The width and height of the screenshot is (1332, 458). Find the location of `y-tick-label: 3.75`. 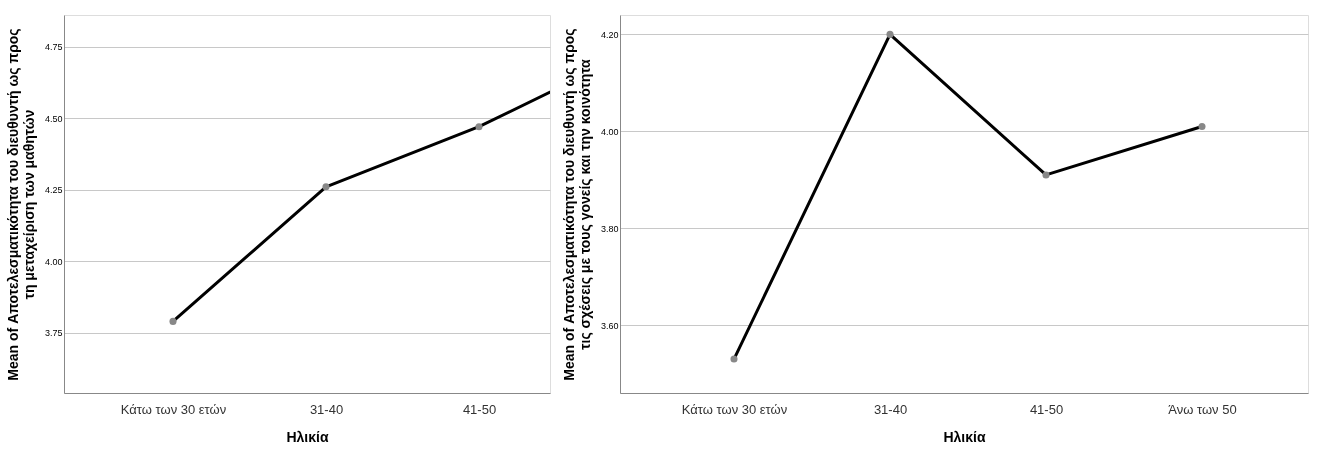

y-tick-label: 3.75 is located at coordinates (53, 333).